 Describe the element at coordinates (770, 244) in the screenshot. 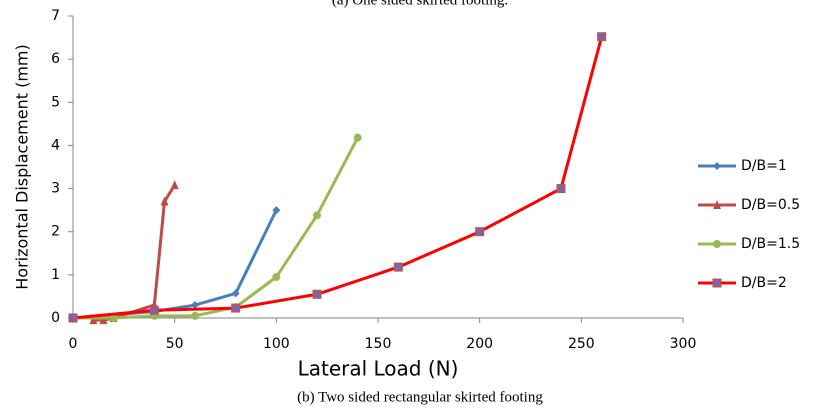

I see `legend-label: D/B=1.5` at that location.